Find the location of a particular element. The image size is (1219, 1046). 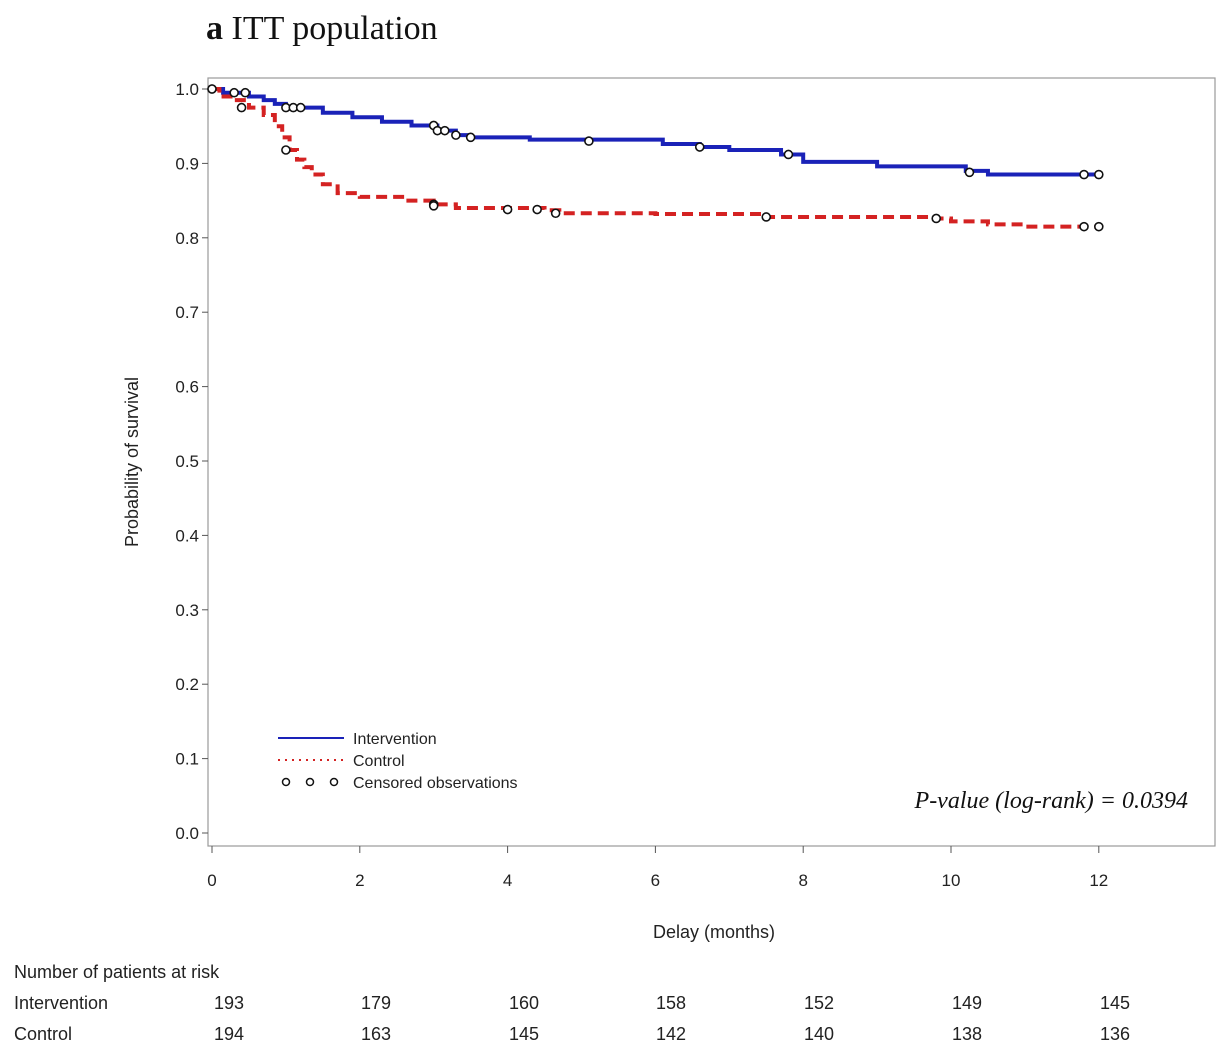

survival-curves is located at coordinates (655, 158).